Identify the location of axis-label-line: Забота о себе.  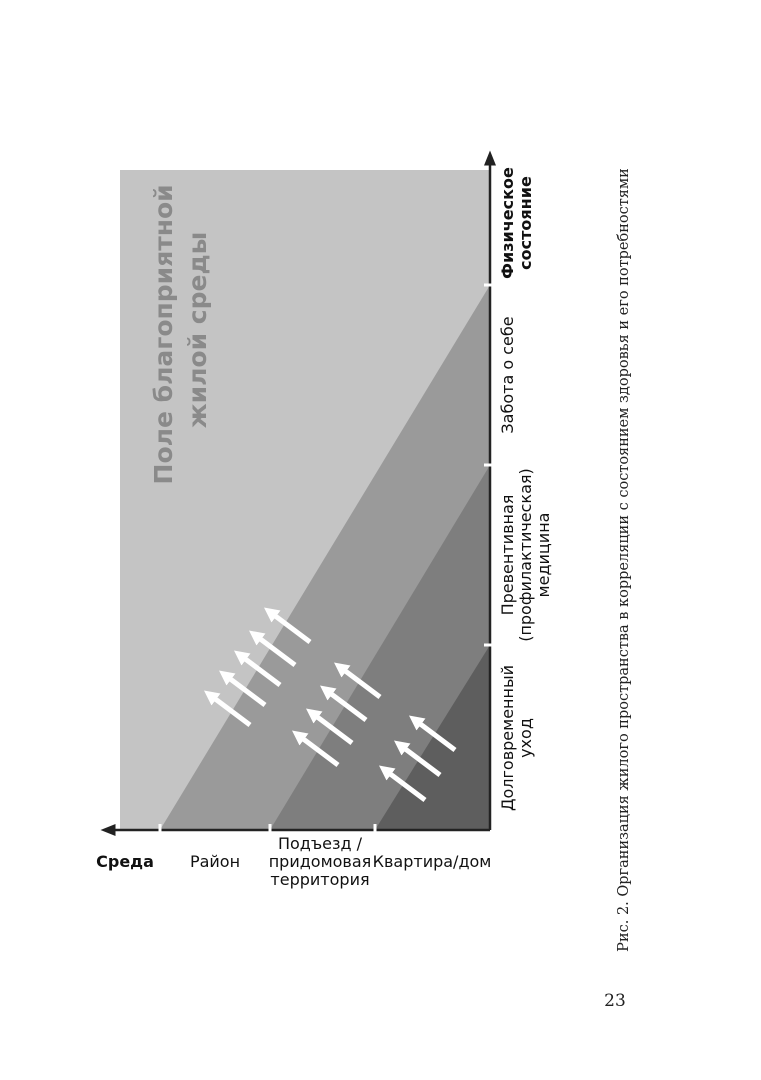
(507, 374).